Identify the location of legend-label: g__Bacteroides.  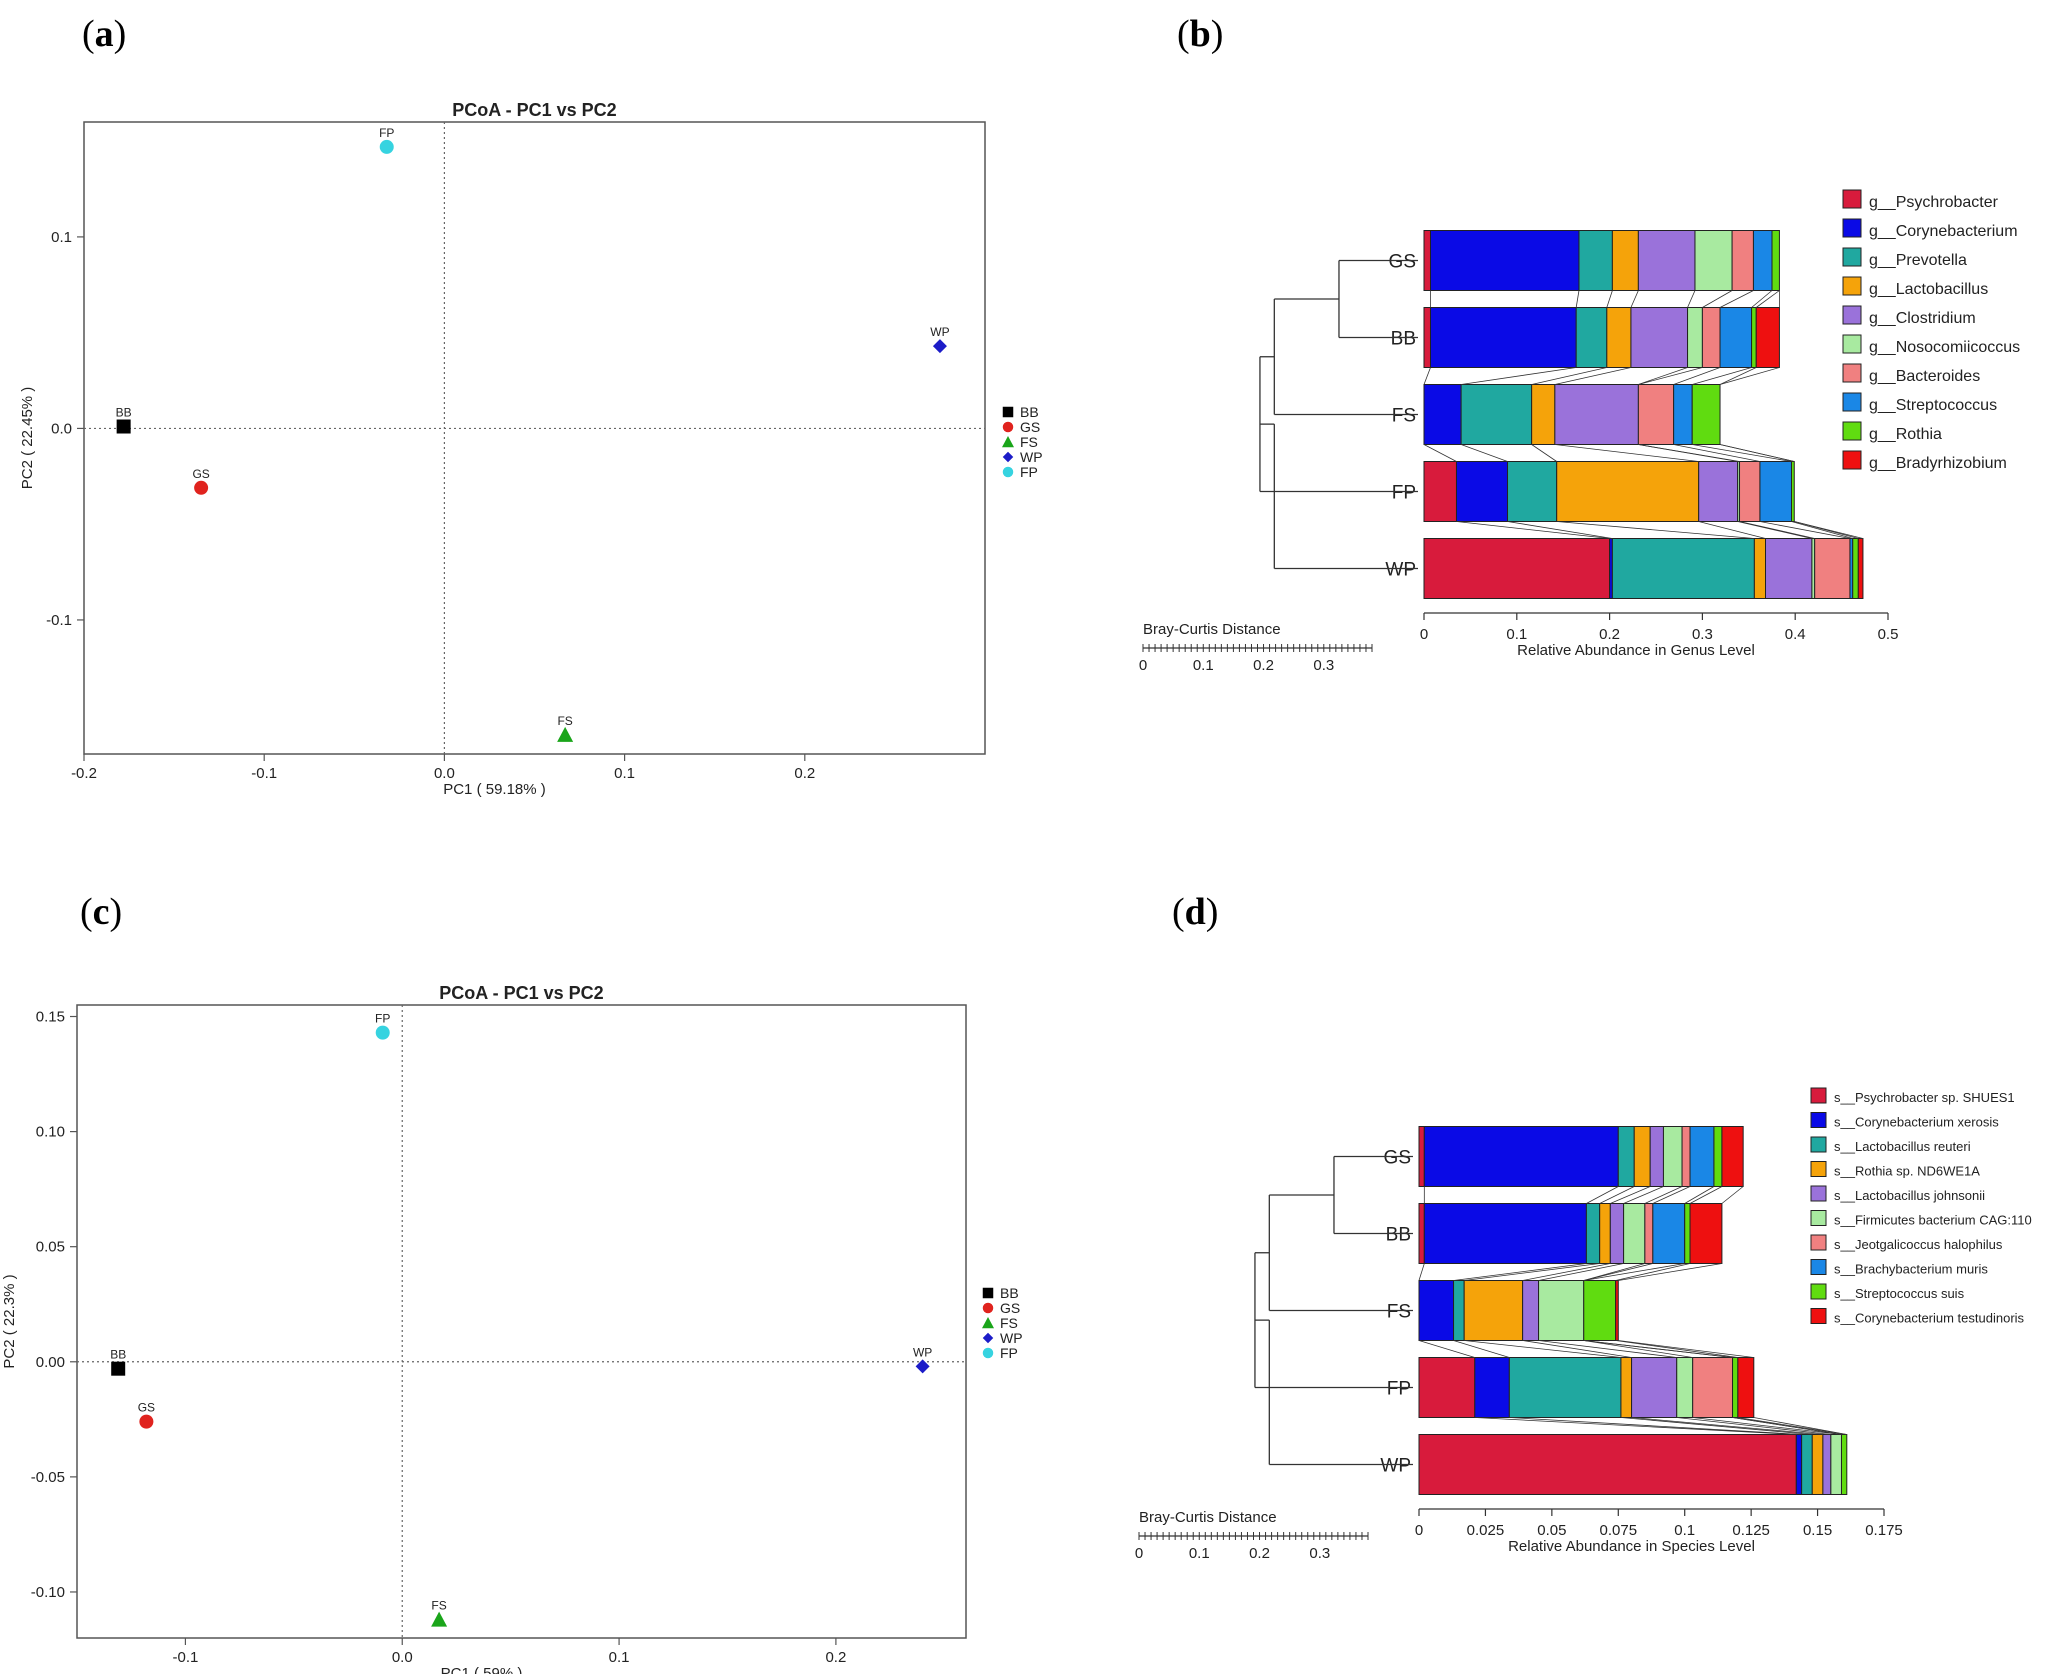
(1924, 376).